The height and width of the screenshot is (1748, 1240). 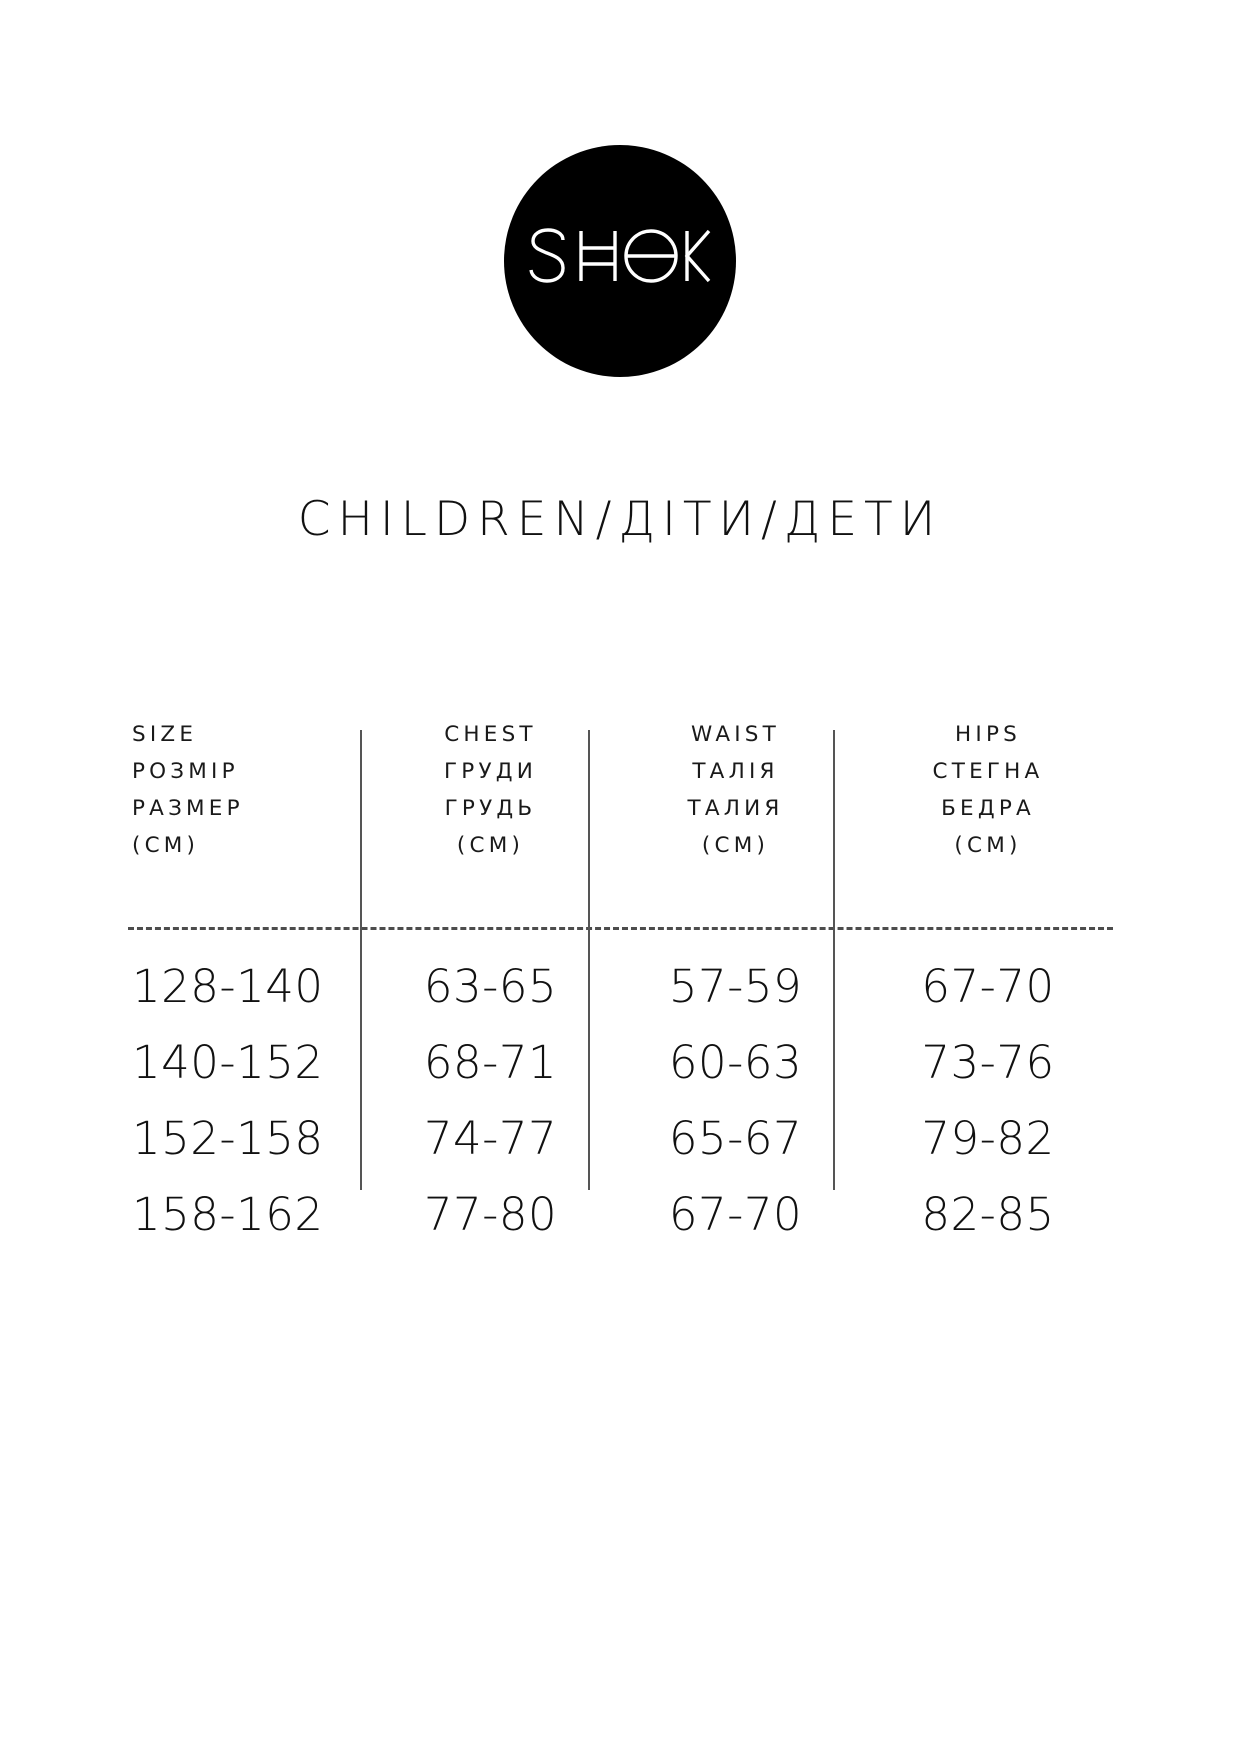 What do you see at coordinates (735, 1062) in the screenshot?
I see `cell-waist: 60-63` at bounding box center [735, 1062].